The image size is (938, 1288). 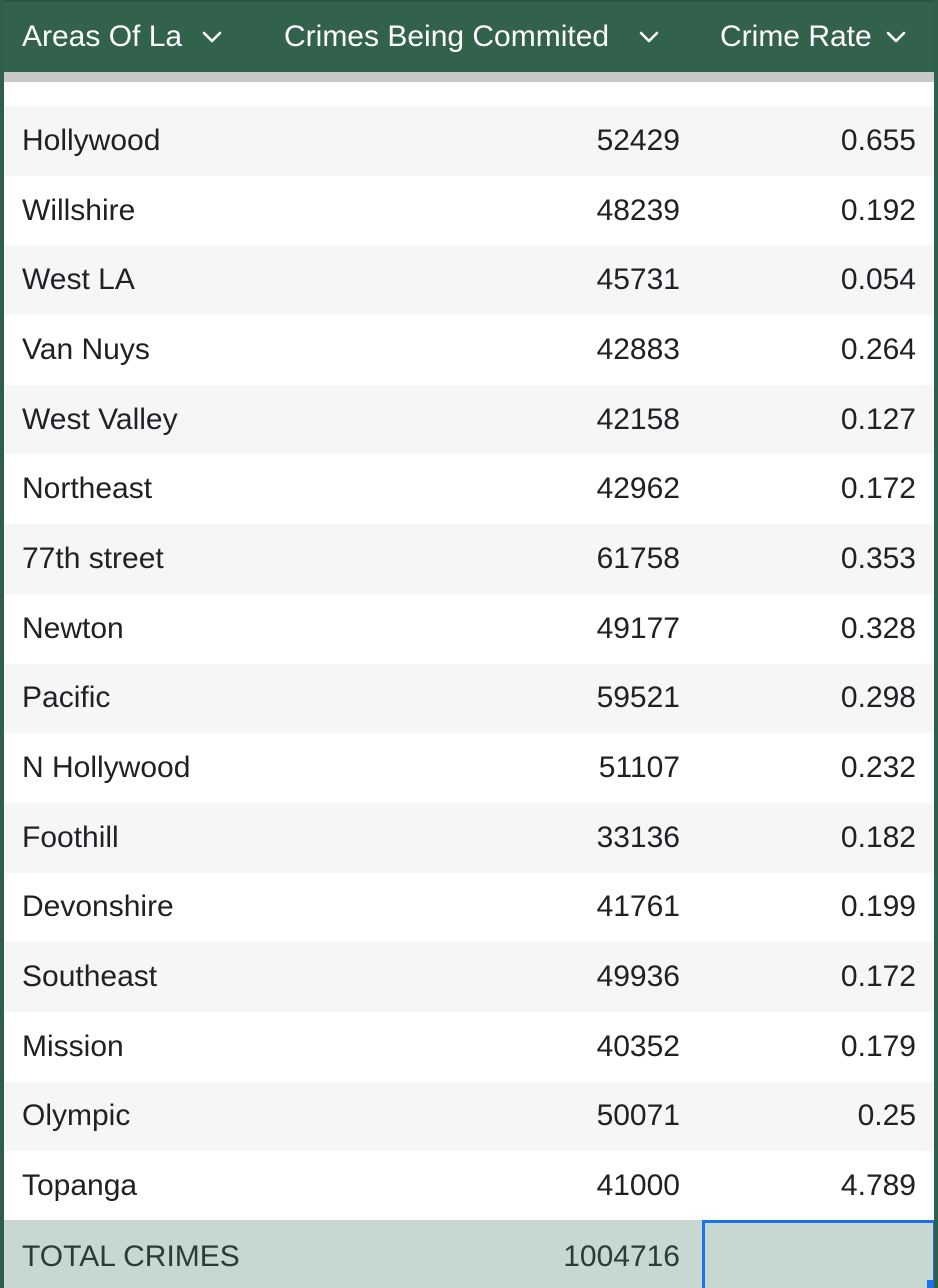 What do you see at coordinates (469, 977) in the screenshot?
I see `table-row: Southeast 49936 0.172` at bounding box center [469, 977].